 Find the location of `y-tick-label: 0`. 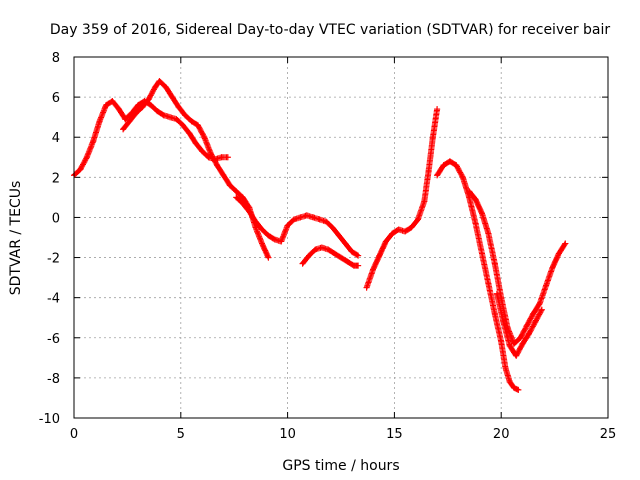

y-tick-label: 0 is located at coordinates (56, 218).